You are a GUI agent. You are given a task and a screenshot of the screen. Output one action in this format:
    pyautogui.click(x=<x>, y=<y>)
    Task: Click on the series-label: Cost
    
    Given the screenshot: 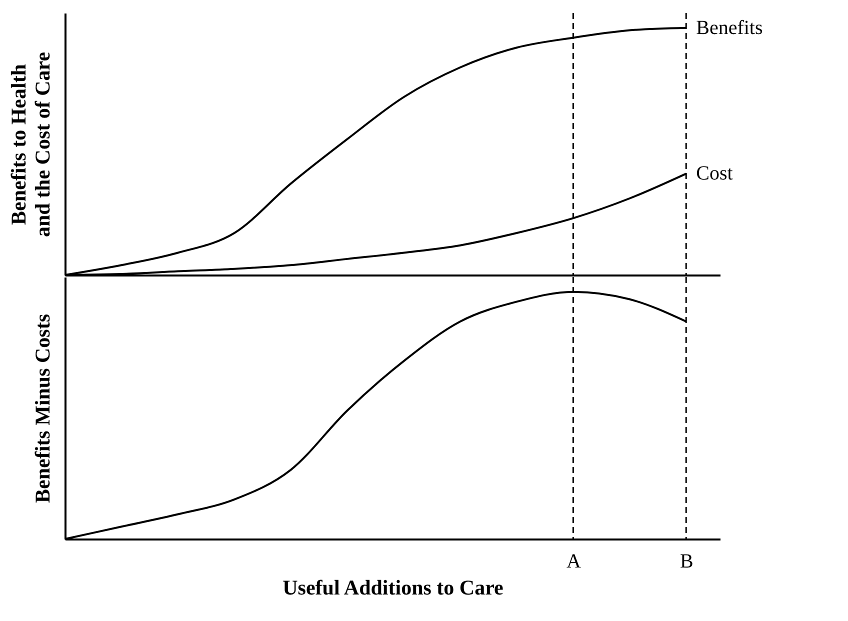 What is the action you would take?
    pyautogui.click(x=715, y=173)
    